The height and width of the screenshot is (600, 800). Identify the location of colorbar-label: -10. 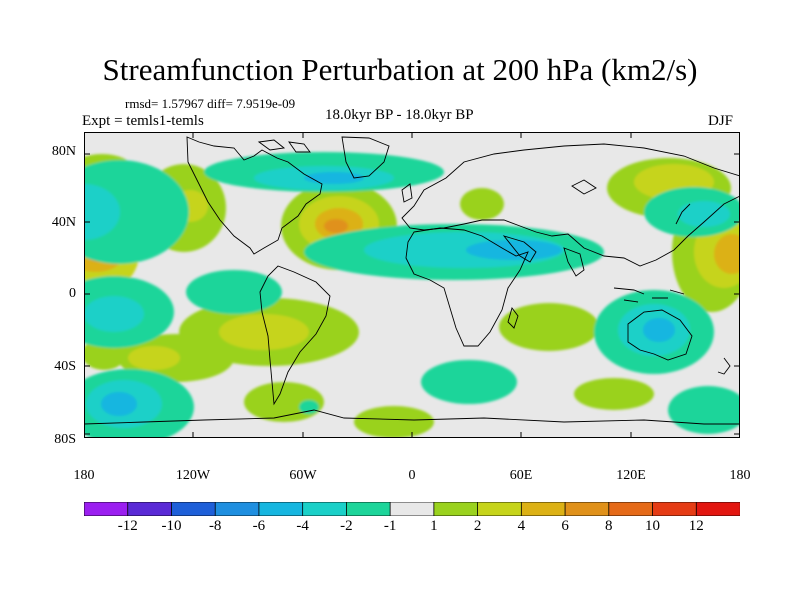
(171, 526).